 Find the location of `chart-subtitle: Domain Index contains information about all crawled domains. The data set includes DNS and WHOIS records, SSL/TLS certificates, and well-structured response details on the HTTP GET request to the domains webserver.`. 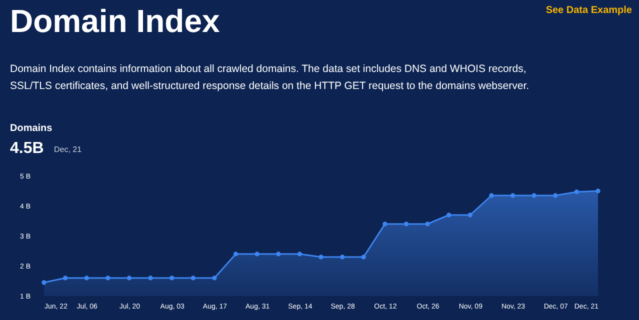

chart-subtitle: Domain Index contains information about all crawled domains. The data set includes DNS and WHOIS records, SSL/TLS certificates, and well-structured response details on the HTTP GET request to the domains webserver. is located at coordinates (270, 77).